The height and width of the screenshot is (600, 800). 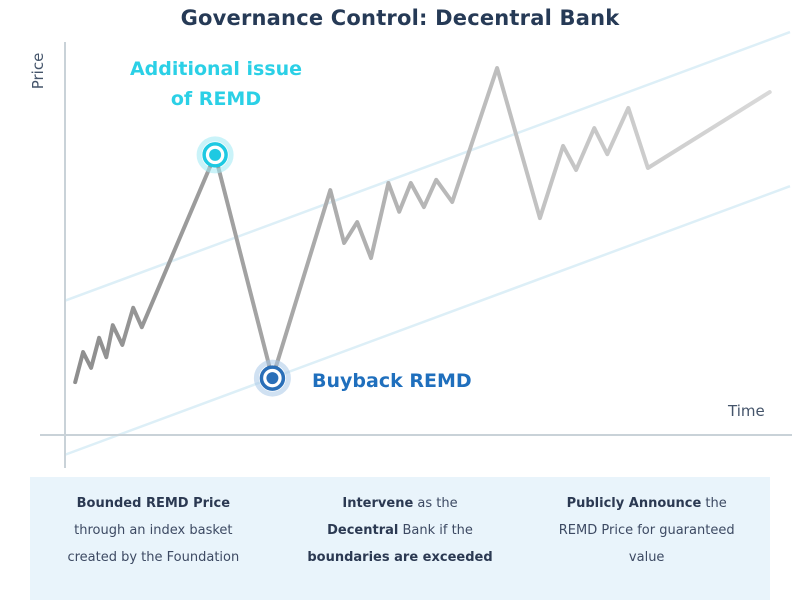 What do you see at coordinates (272, 378) in the screenshot?
I see `buyback-marker` at bounding box center [272, 378].